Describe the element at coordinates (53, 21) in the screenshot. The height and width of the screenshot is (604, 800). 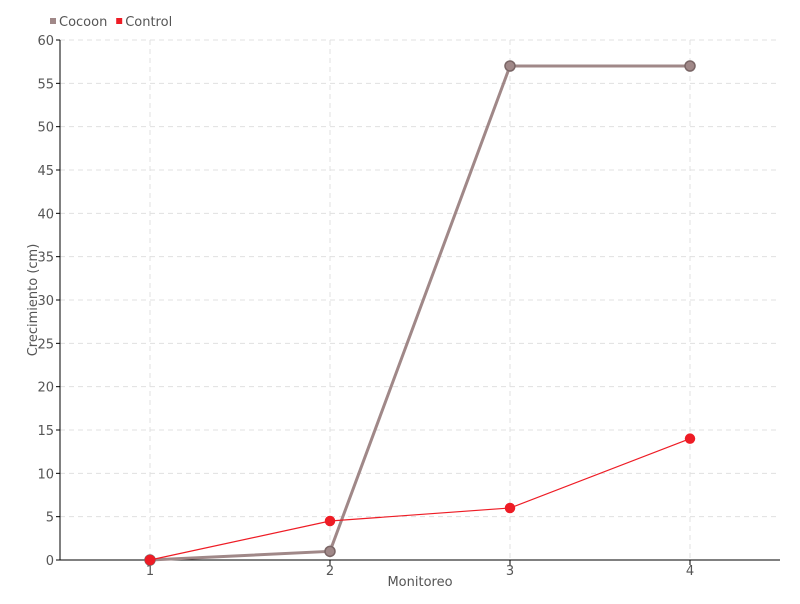
I see `legend-swatch-cocoon` at that location.